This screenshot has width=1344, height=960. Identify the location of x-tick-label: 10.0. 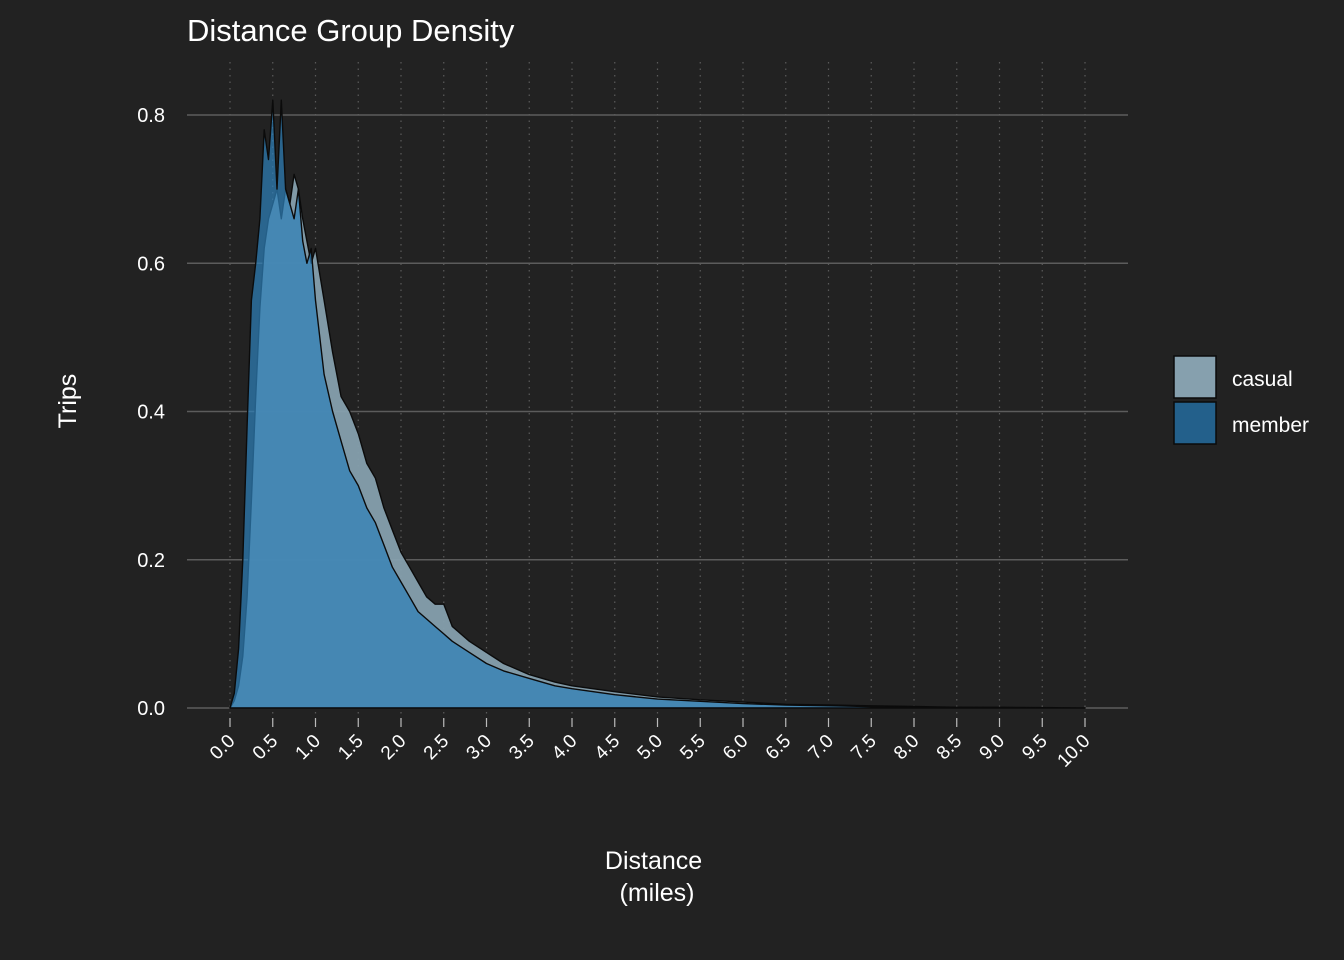
(1074, 751).